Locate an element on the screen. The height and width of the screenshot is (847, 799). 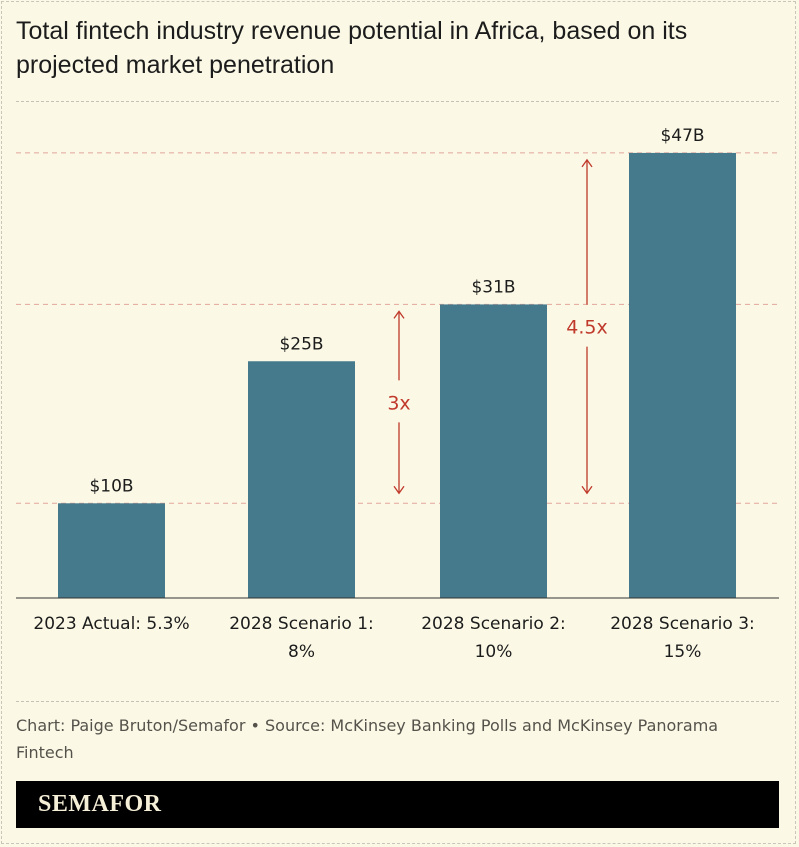
category-label: 2028 Scenario 2: is located at coordinates (493, 624).